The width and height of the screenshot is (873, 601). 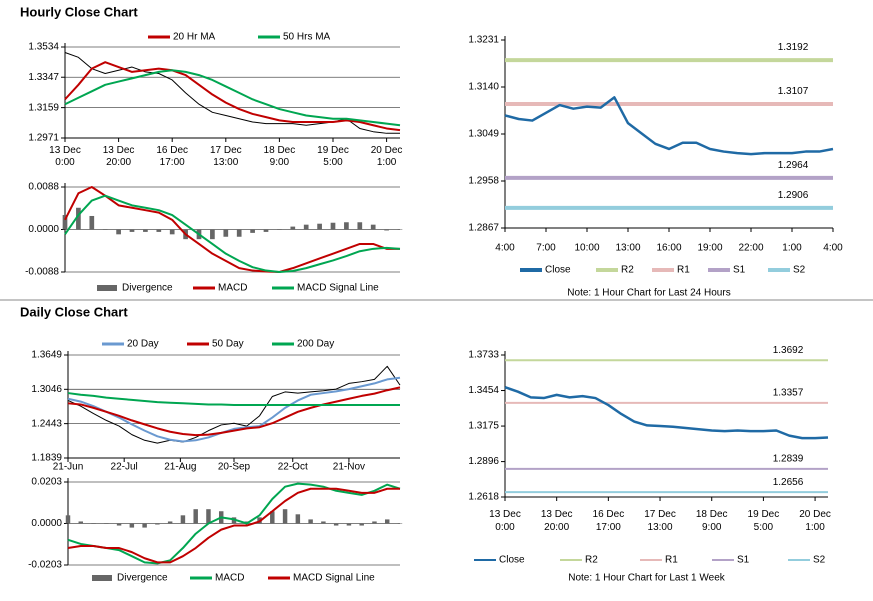 What do you see at coordinates (557, 521) in the screenshot?
I see `x-tick-label: 13 Dec 20:00` at bounding box center [557, 521].